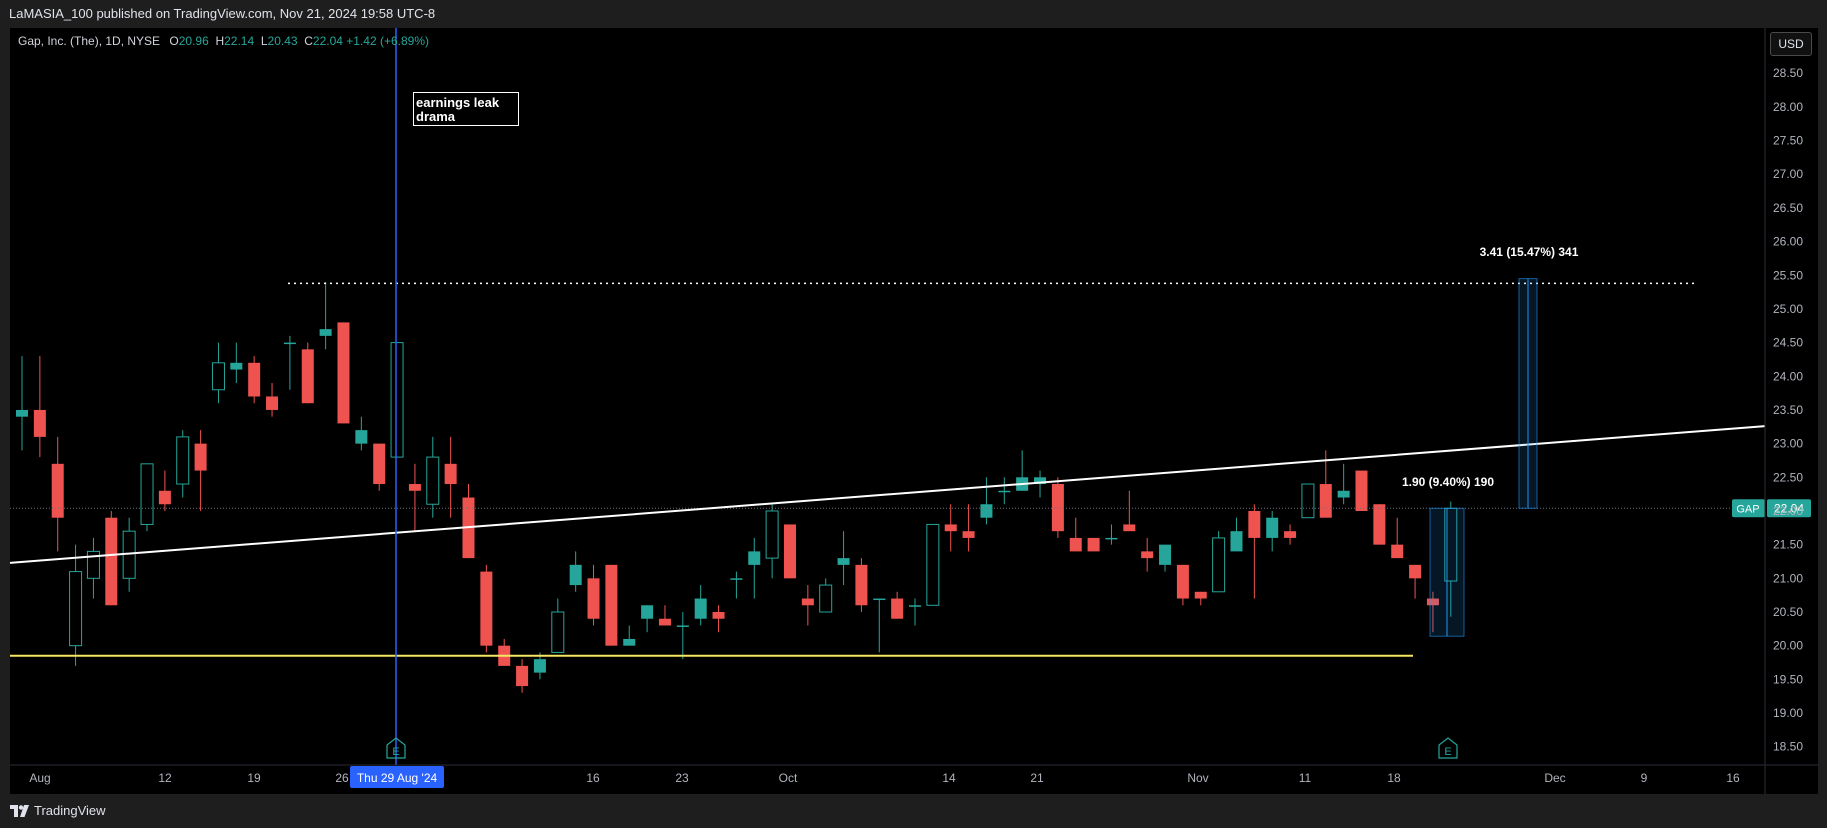 The height and width of the screenshot is (828, 1827). What do you see at coordinates (1788, 477) in the screenshot?
I see `y-tick-label: 22.50` at bounding box center [1788, 477].